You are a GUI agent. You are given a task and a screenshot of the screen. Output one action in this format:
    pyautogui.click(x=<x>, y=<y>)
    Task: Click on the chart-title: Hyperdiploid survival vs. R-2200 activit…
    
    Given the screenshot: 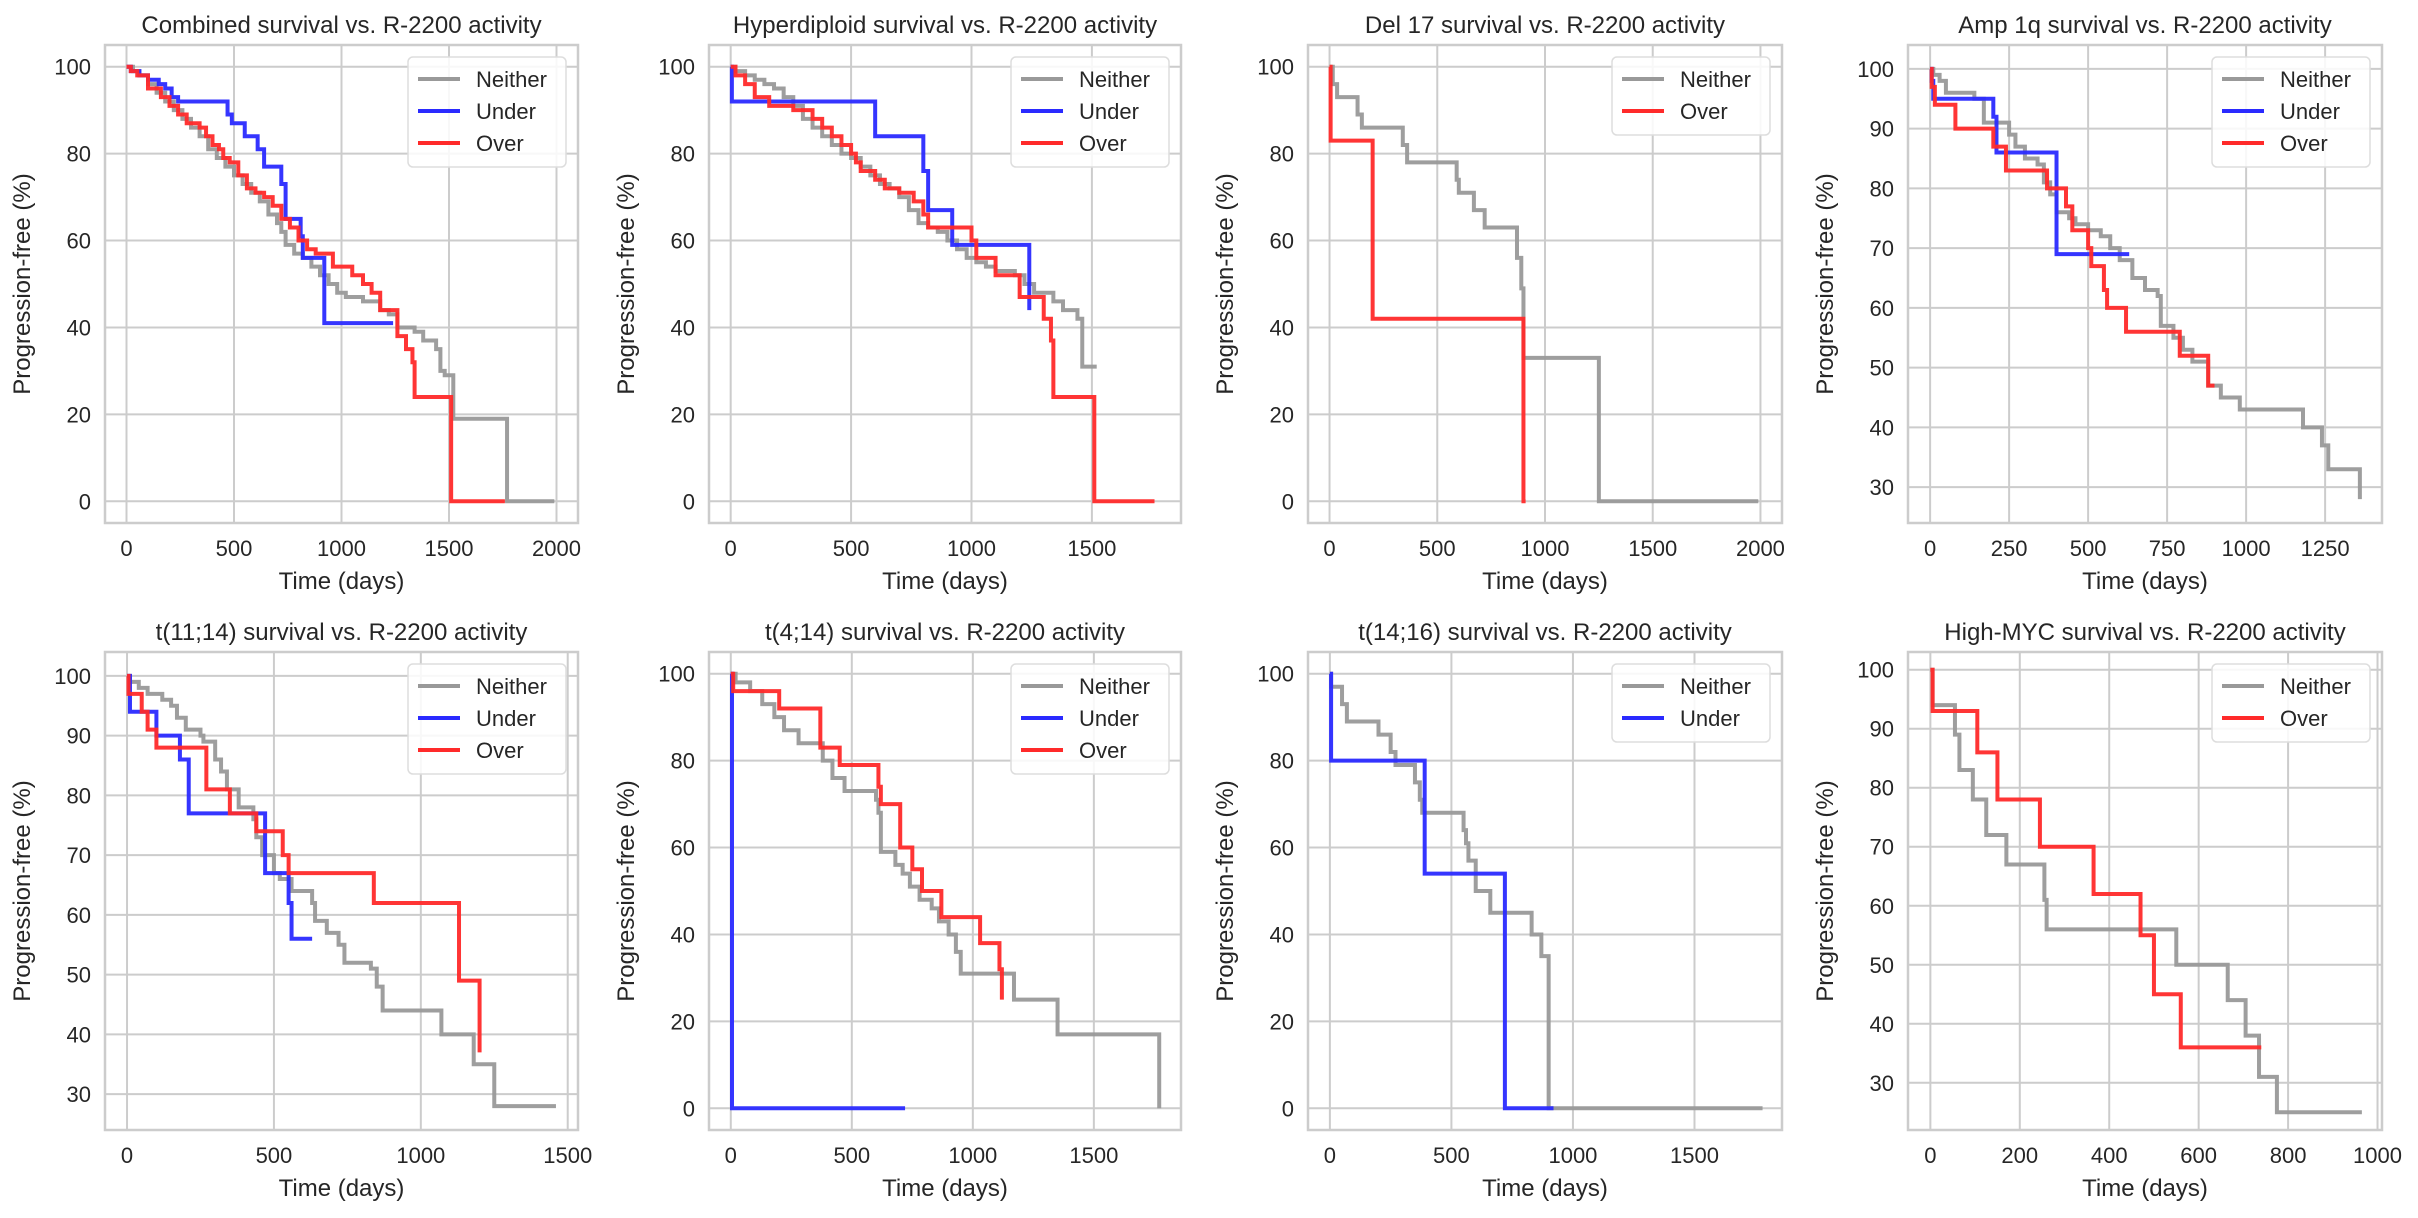 What is the action you would take?
    pyautogui.click(x=945, y=25)
    